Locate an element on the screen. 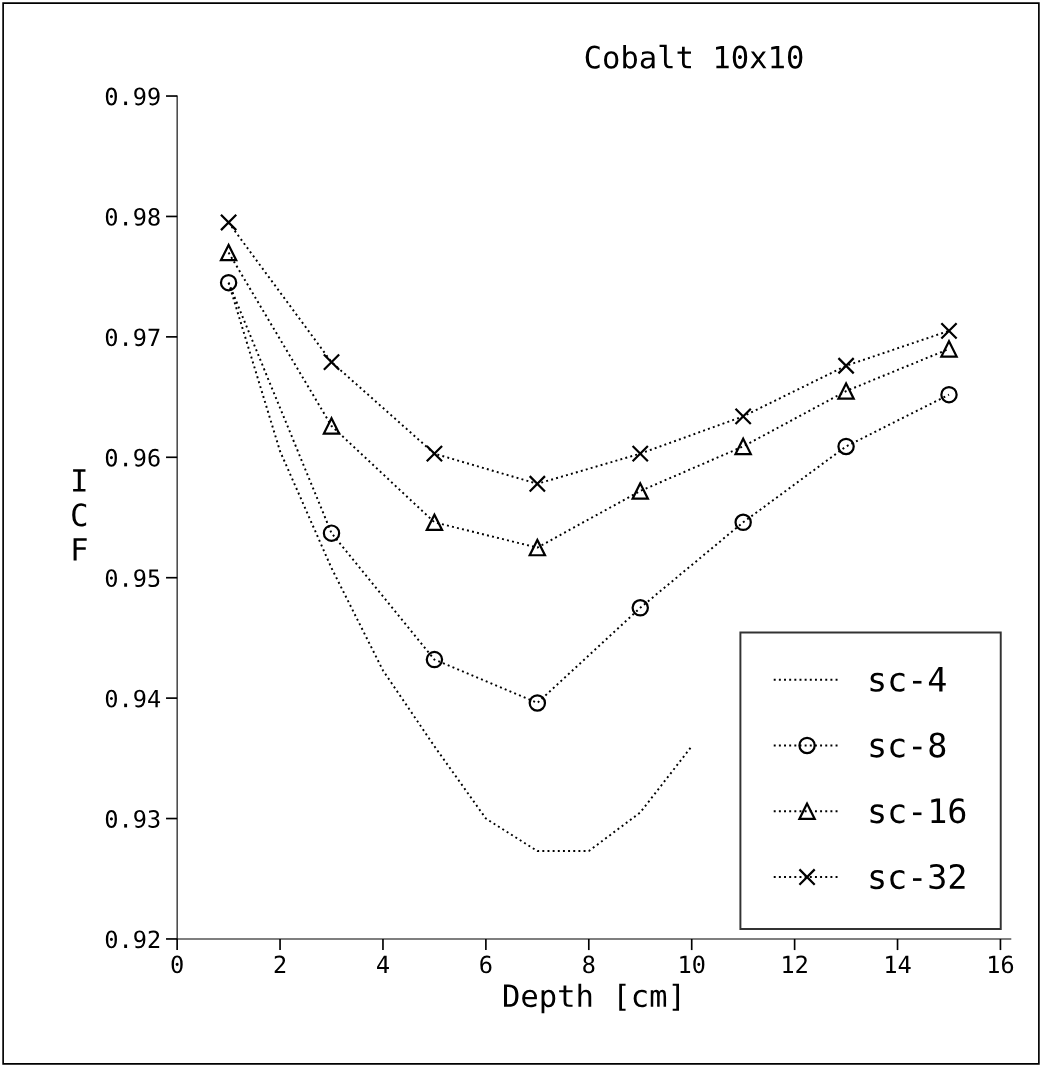 The height and width of the screenshot is (1067, 1042). y-tick-label: 0.93 is located at coordinates (132, 819).